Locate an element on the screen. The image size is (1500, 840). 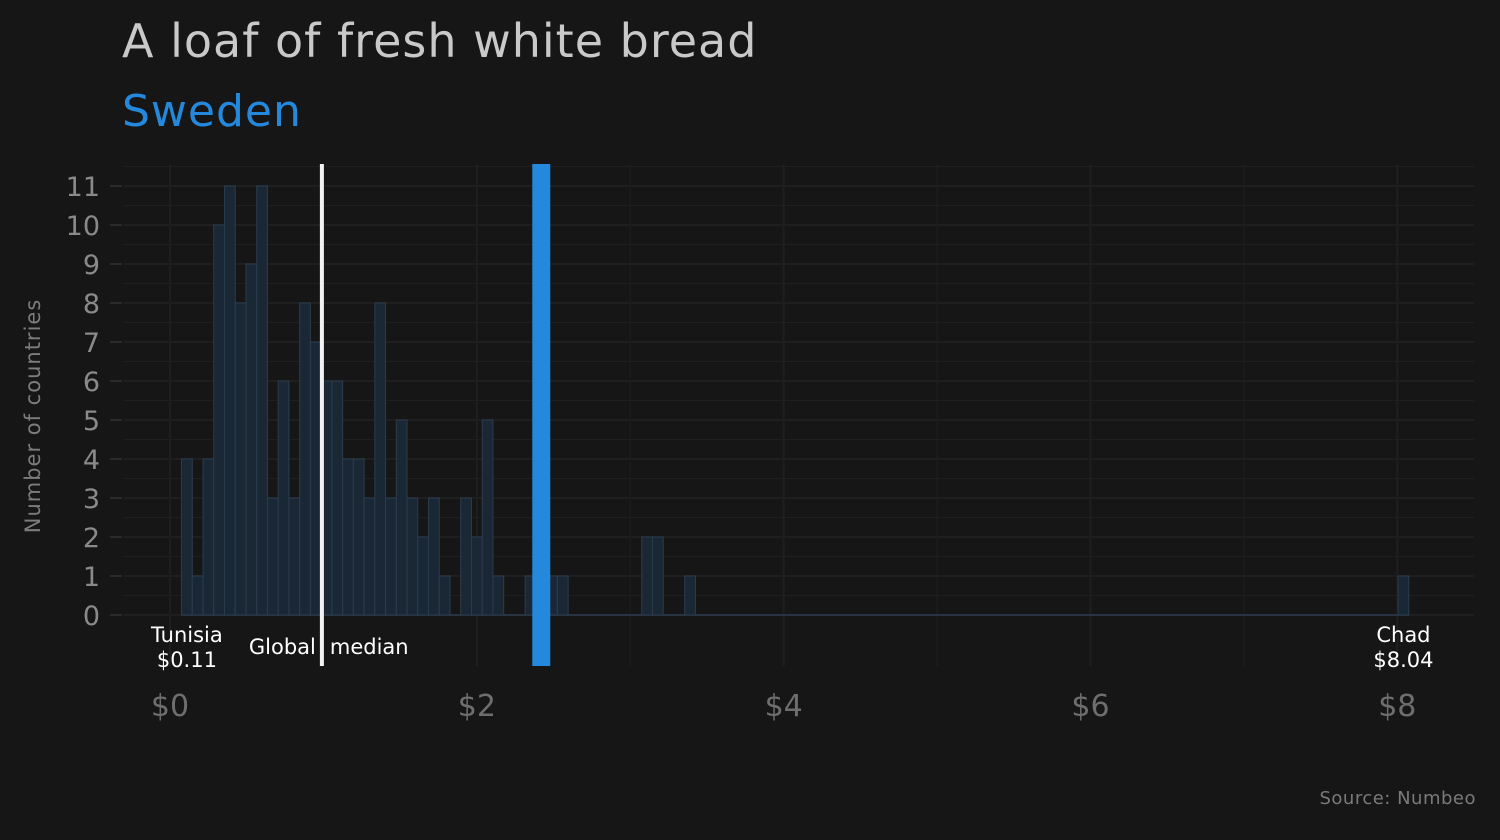
y-tick-label: 4 is located at coordinates (91, 460).